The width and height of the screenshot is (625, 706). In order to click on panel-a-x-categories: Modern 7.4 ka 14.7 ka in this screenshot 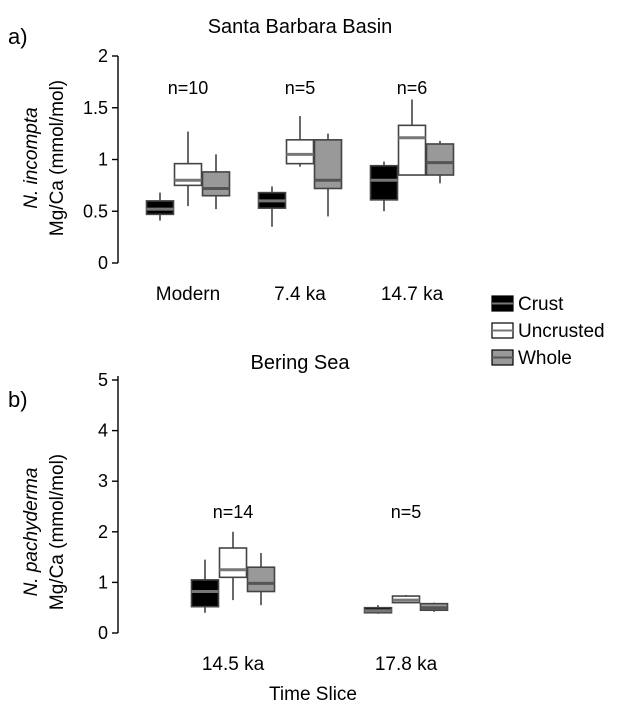, I will do `click(300, 294)`.